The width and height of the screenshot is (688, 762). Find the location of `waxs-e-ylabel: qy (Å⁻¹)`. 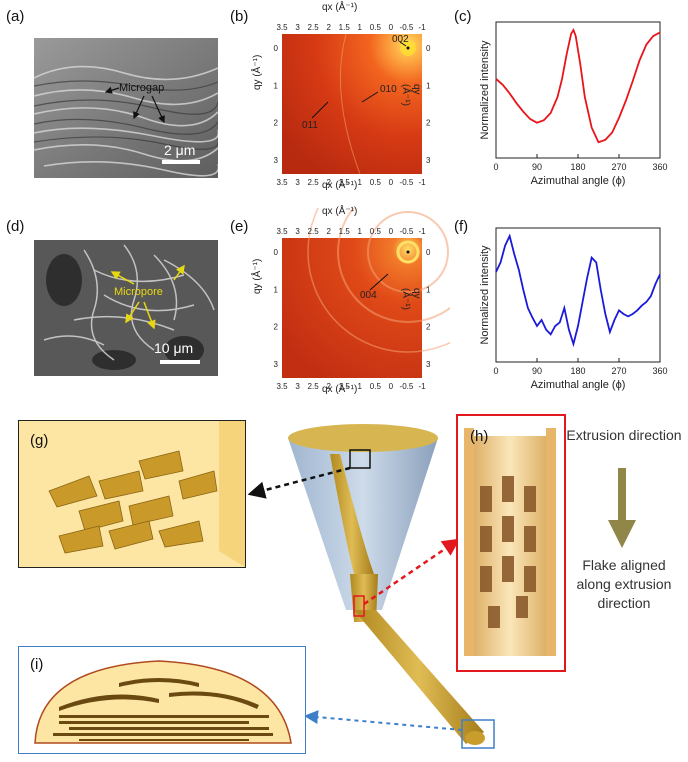

waxs-e-ylabel: qy (Å⁻¹) is located at coordinates (257, 276).